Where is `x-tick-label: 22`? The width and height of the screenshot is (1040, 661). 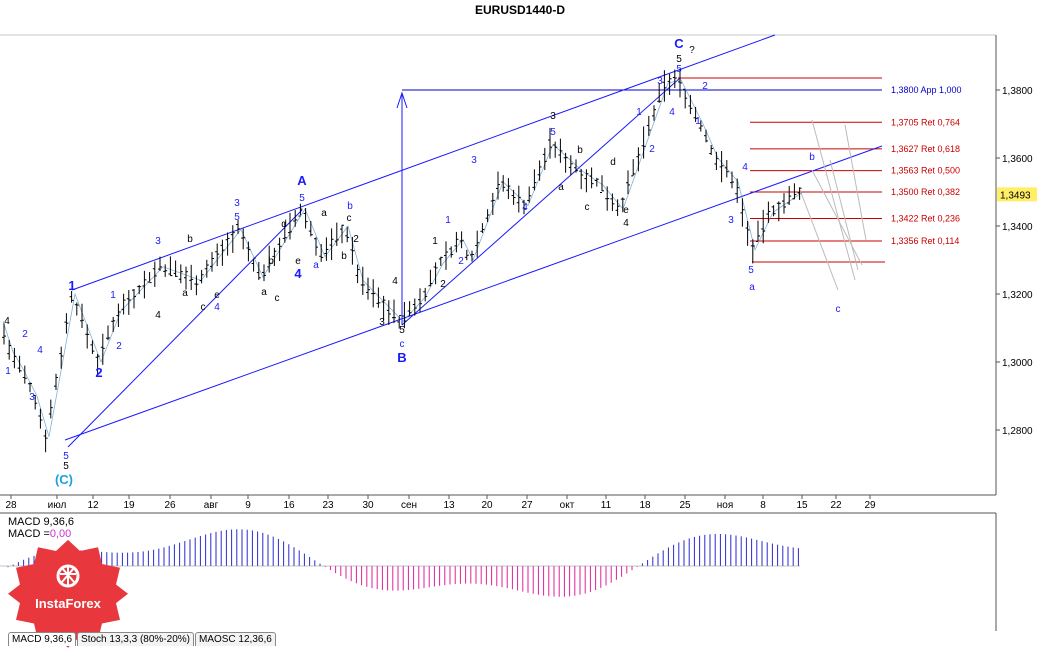 x-tick-label: 22 is located at coordinates (836, 505).